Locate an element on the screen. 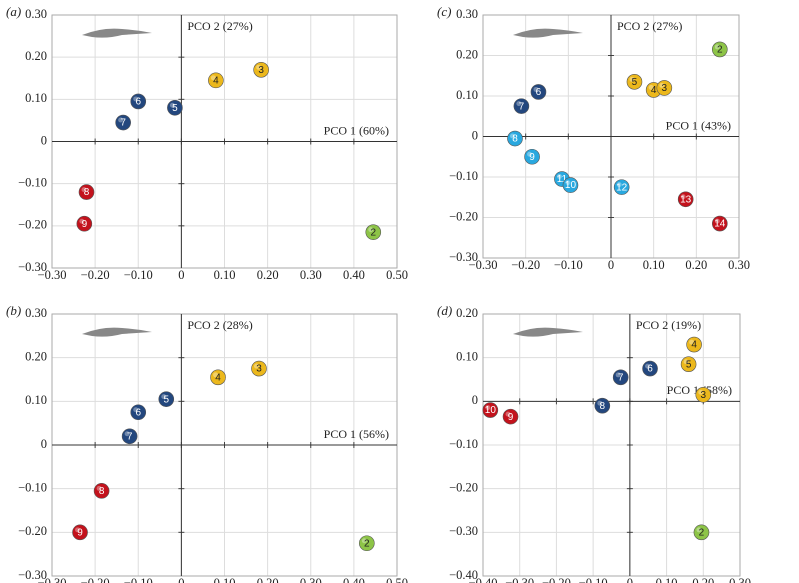  x-axis-label: PCO 1 (60%) is located at coordinates (356, 130).